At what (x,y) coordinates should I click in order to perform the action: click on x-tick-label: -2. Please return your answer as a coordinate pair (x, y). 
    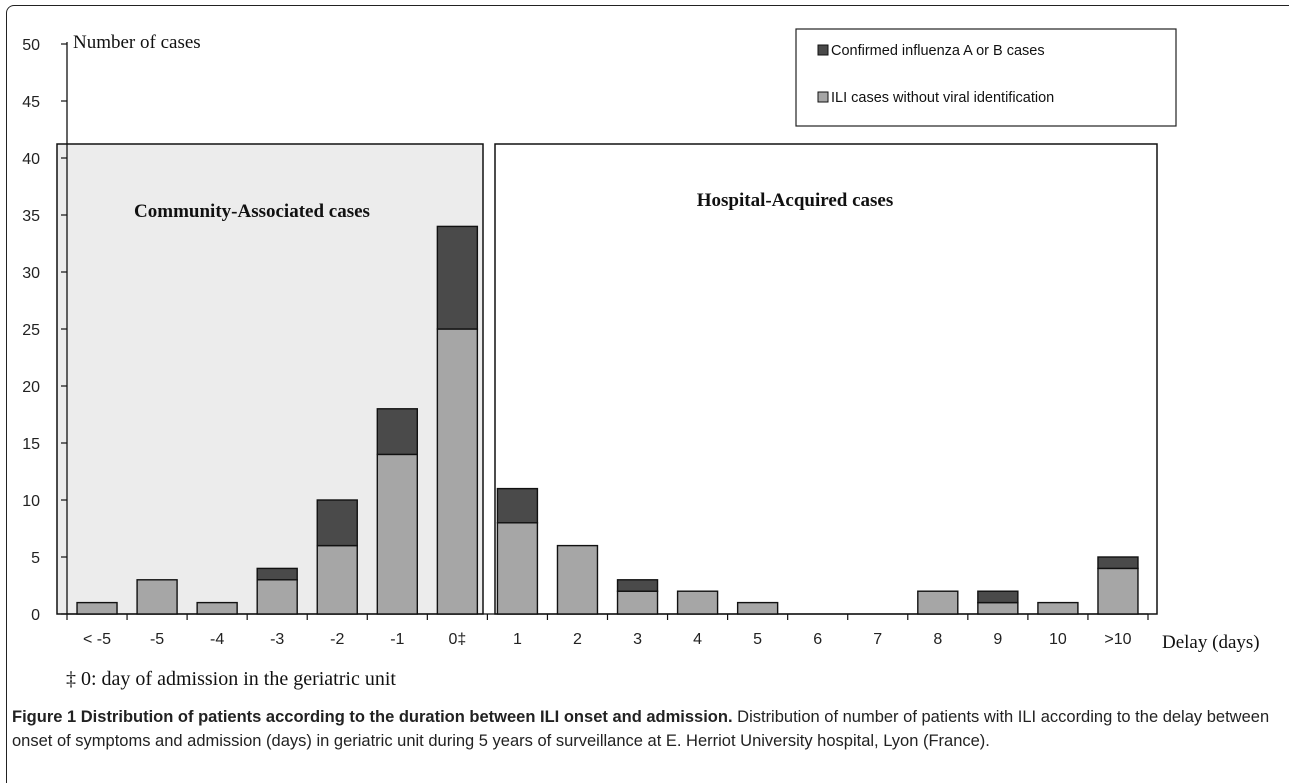
    Looking at the image, I should click on (337, 639).